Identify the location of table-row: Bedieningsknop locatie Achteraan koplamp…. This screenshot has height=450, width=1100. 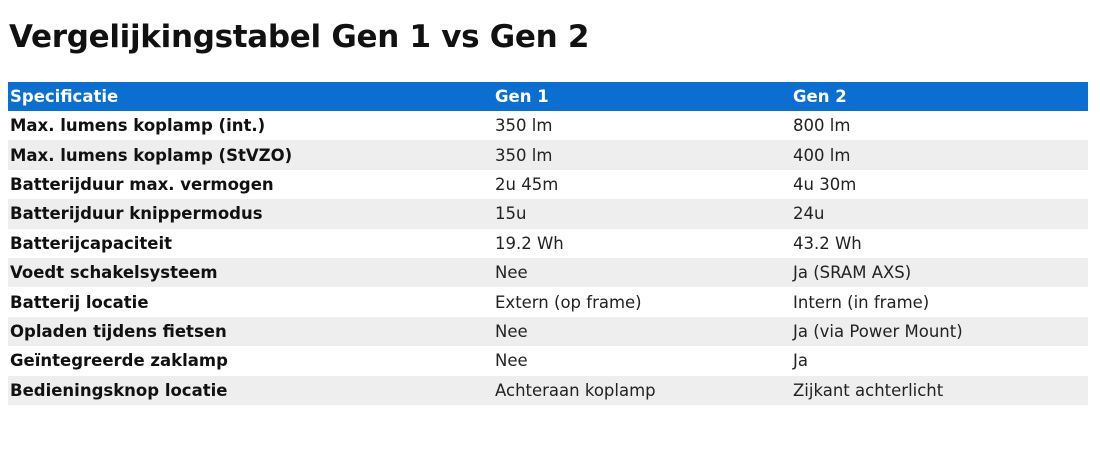
(548, 390).